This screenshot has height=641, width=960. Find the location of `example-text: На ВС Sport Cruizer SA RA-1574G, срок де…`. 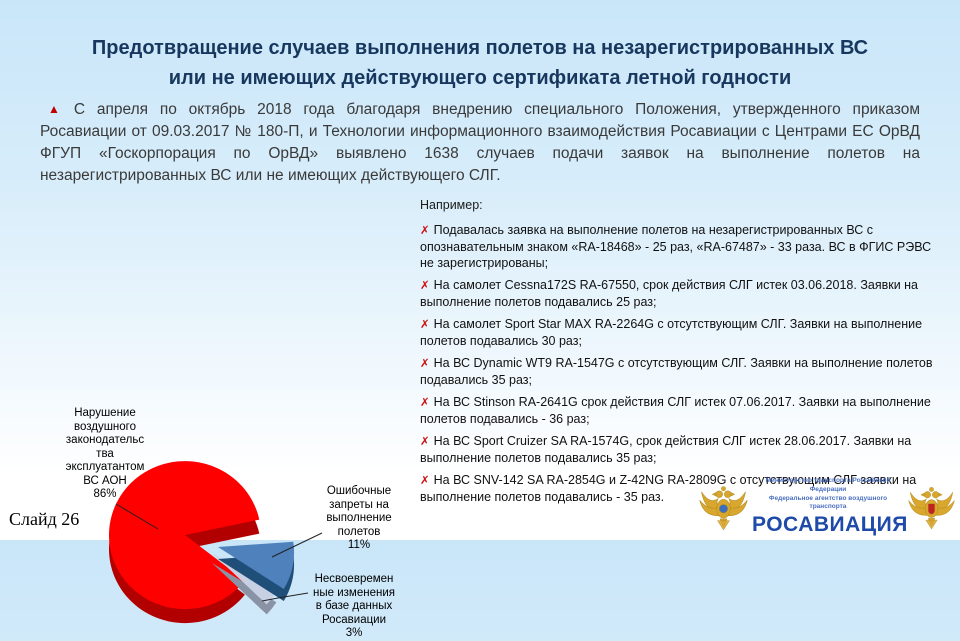

example-text: На ВС Sport Cruizer SA RA-1574G, срок де… is located at coordinates (666, 449).